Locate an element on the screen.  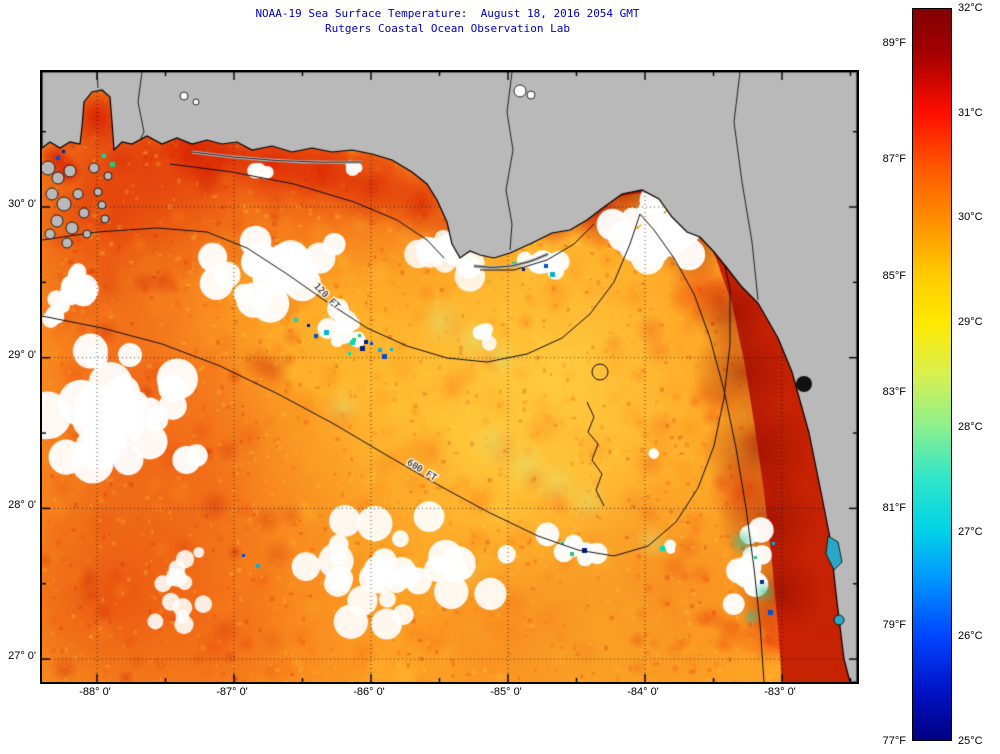
colorbar-celsius-label: 25°C is located at coordinates (970, 741).